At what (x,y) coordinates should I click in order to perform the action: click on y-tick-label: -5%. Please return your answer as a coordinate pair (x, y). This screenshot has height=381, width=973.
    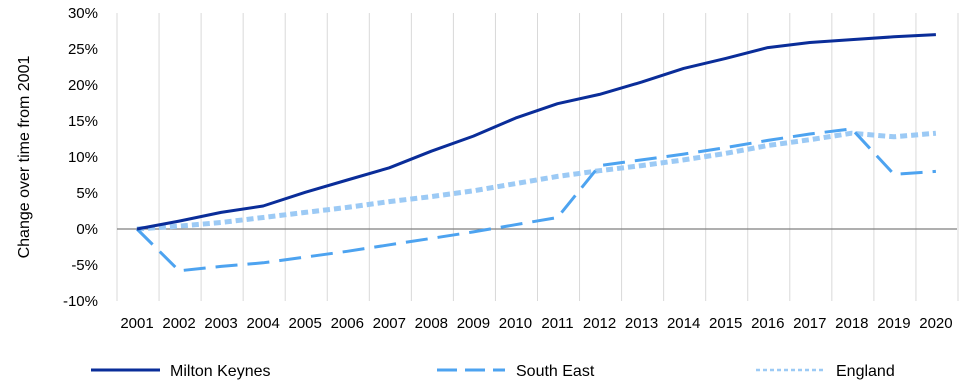
    Looking at the image, I should click on (84, 265).